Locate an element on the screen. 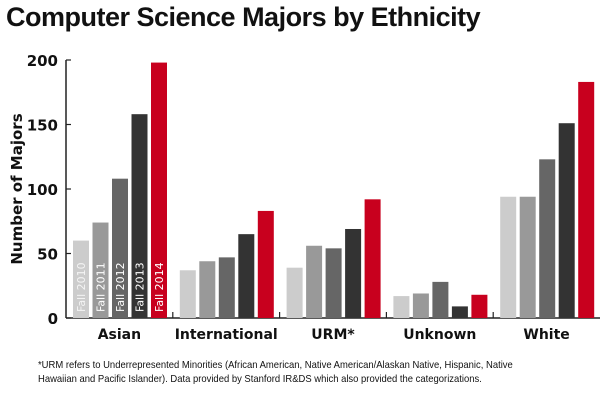 Image resolution: width=600 pixels, height=400 pixels. bar-asian-fall-2012 is located at coordinates (120, 248).